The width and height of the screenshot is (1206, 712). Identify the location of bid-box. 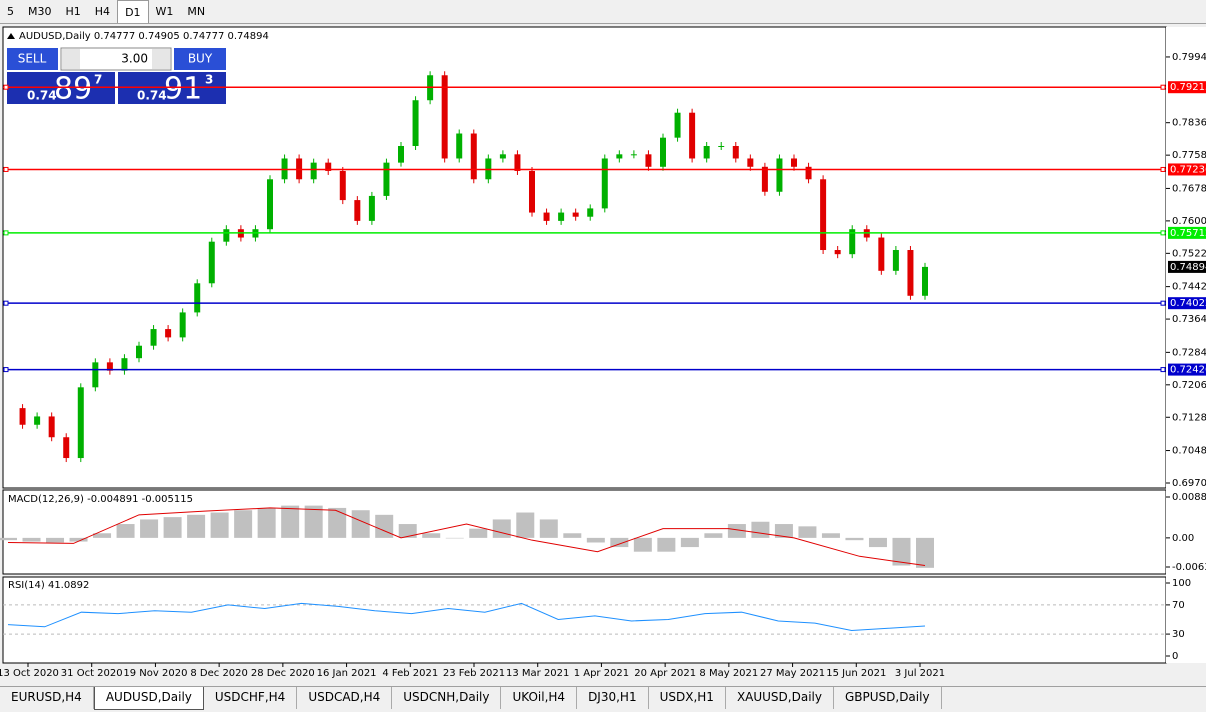
(61, 88).